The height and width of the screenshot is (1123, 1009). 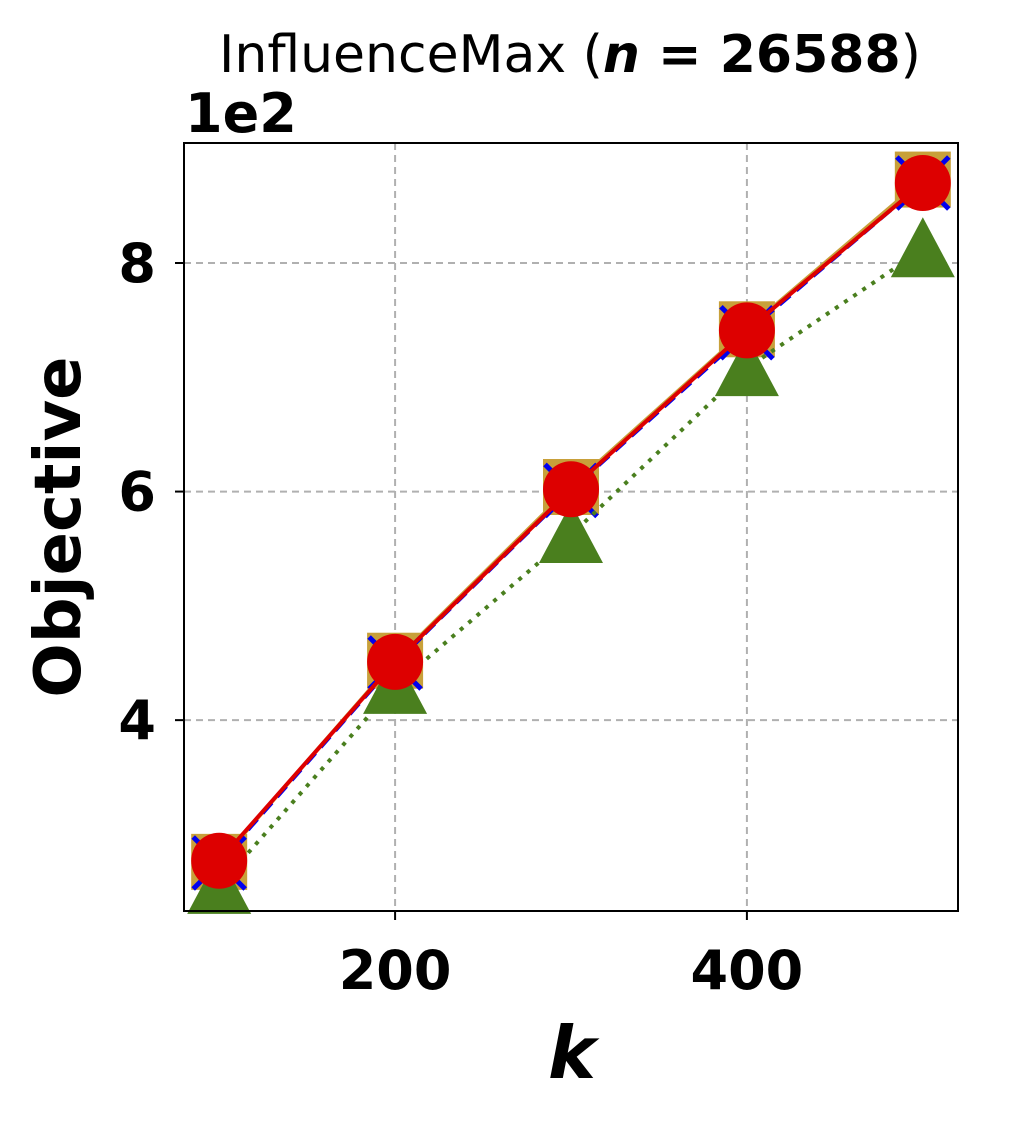 What do you see at coordinates (574, 1053) in the screenshot?
I see `x-axis-label: k` at bounding box center [574, 1053].